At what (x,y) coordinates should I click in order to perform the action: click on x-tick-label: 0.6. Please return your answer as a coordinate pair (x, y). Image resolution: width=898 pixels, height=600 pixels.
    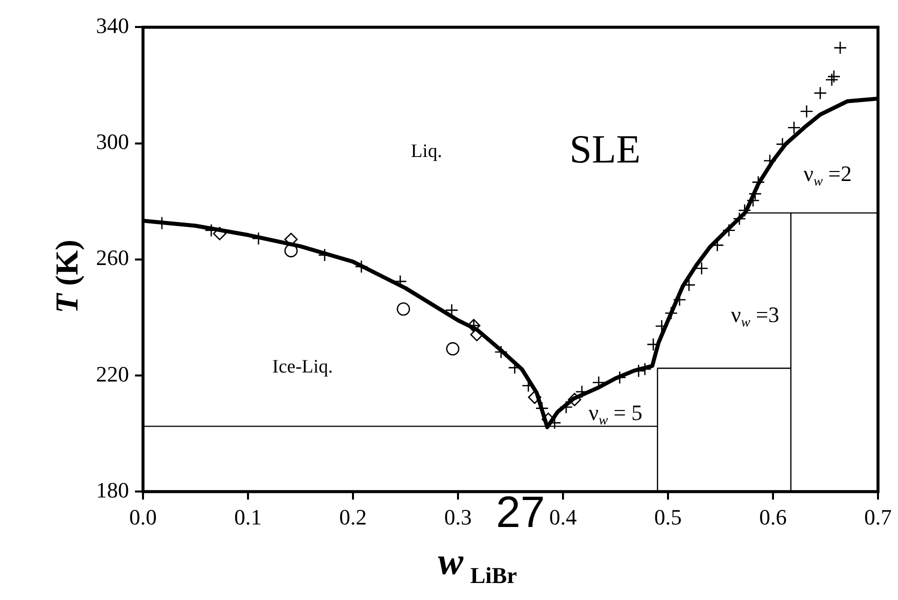
    Looking at the image, I should click on (773, 517).